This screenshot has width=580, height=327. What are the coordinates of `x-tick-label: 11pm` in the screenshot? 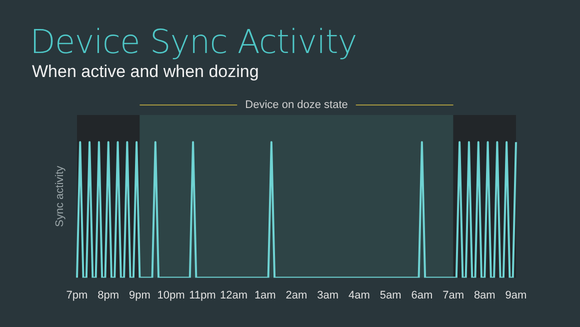 It's located at (202, 295).